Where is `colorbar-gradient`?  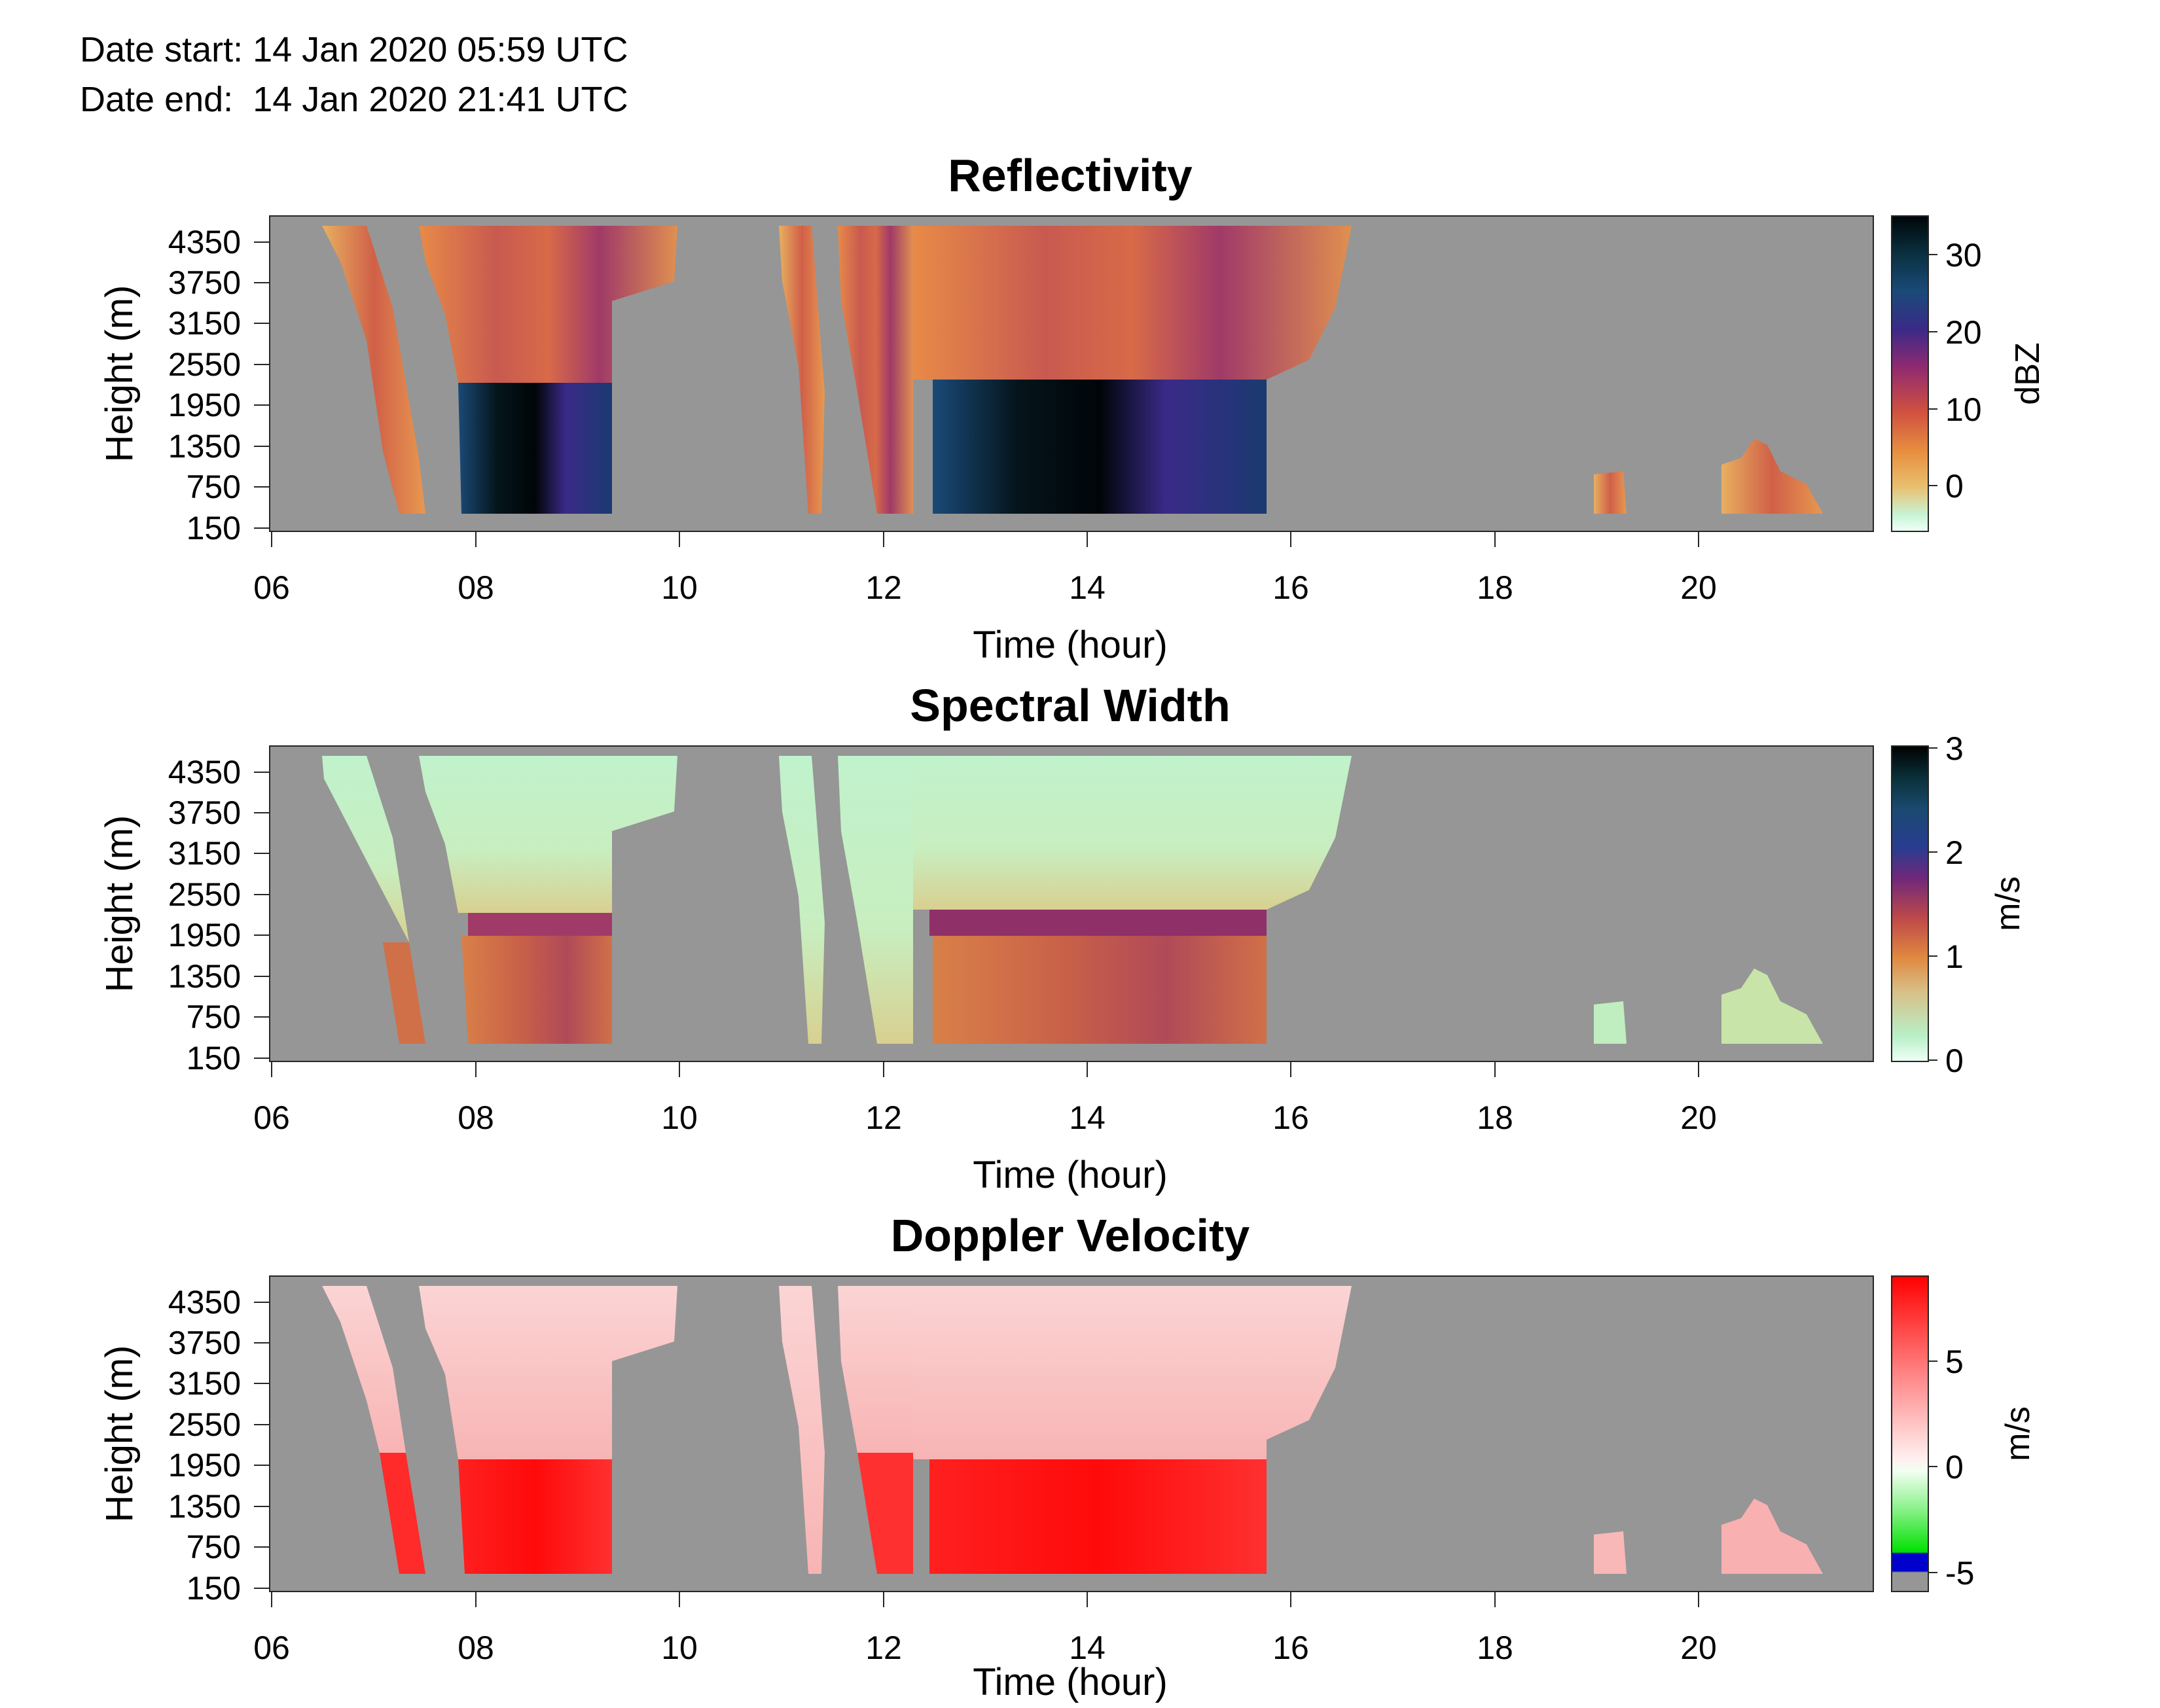 colorbar-gradient is located at coordinates (1910, 1433).